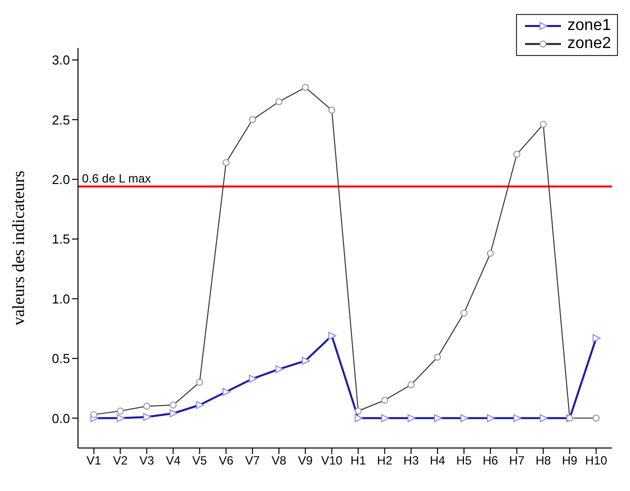 This screenshot has width=630, height=491. What do you see at coordinates (490, 461) in the screenshot?
I see `x-tick-label: H6` at bounding box center [490, 461].